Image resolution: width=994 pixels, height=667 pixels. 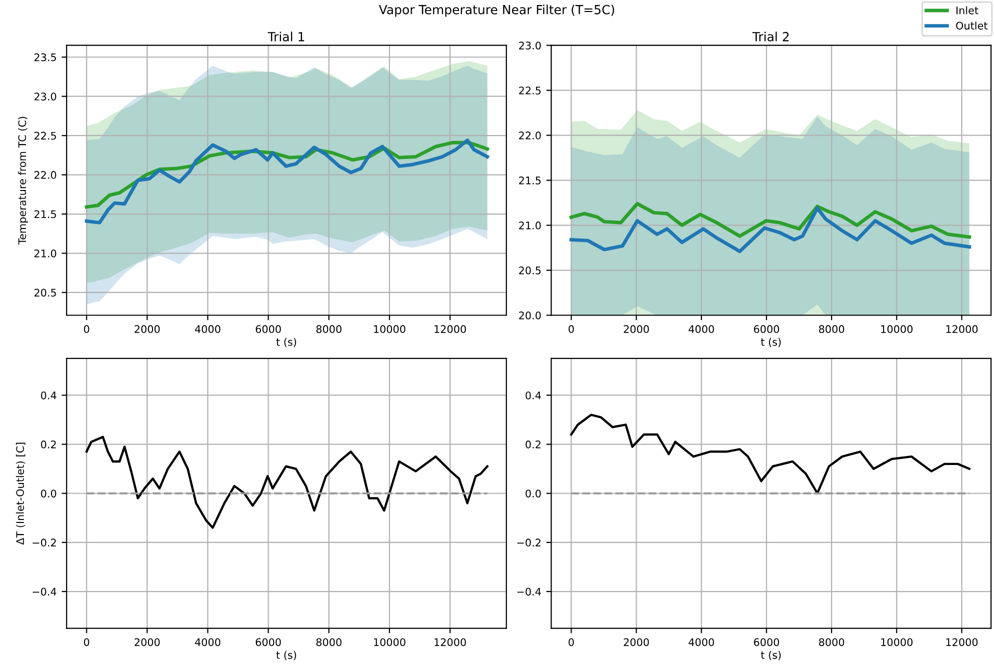 I want to click on legend-label: Outlet, so click(x=972, y=26).